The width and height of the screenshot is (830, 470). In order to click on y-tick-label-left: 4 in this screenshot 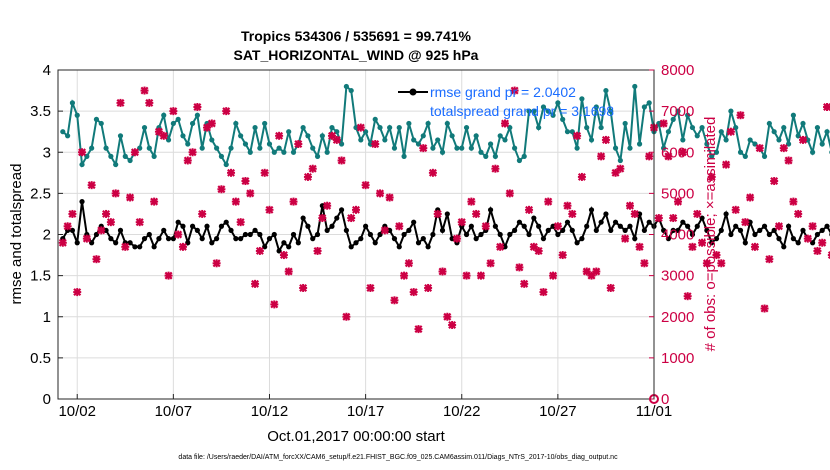, I will do `click(47, 70)`.